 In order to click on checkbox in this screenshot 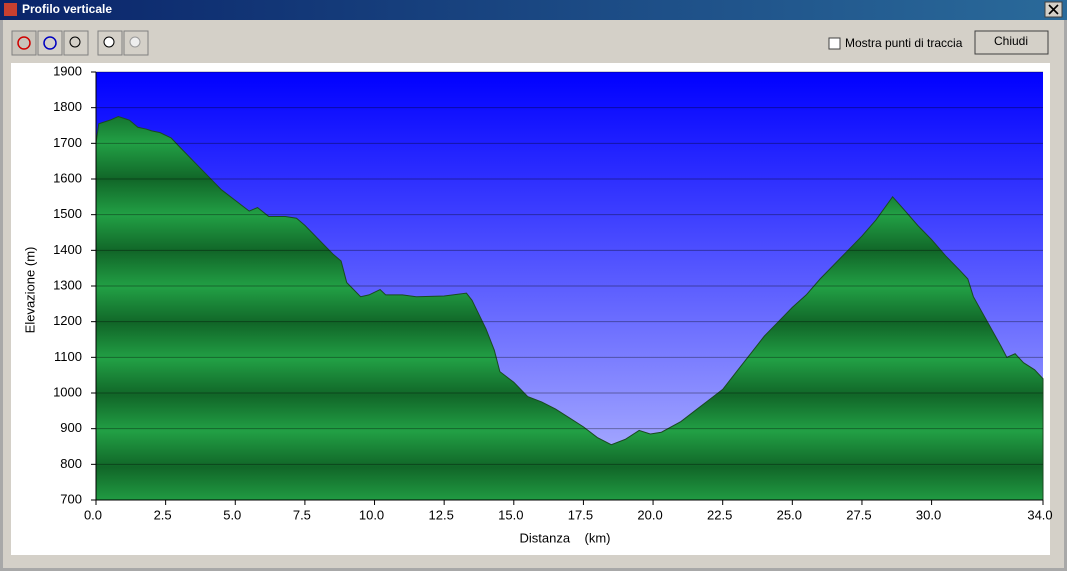, I will do `click(834, 43)`.